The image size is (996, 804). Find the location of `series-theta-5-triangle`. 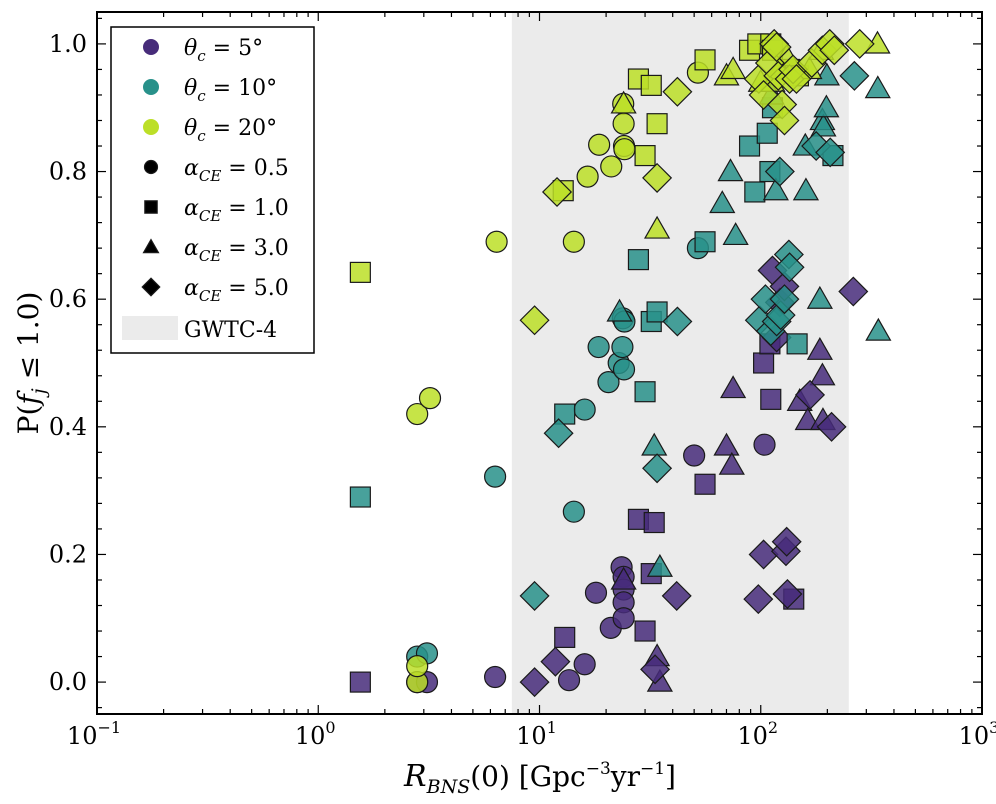

series-theta-5-triangle is located at coordinates (723, 514).